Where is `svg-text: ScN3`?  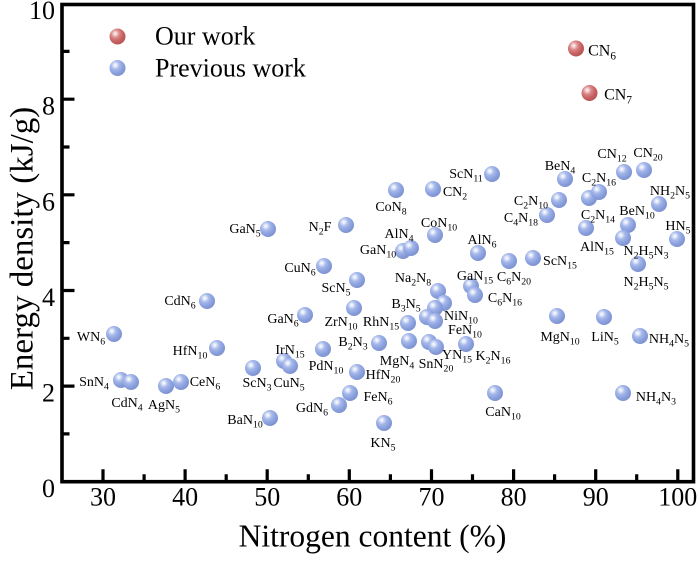 svg-text: ScN3 is located at coordinates (256, 385).